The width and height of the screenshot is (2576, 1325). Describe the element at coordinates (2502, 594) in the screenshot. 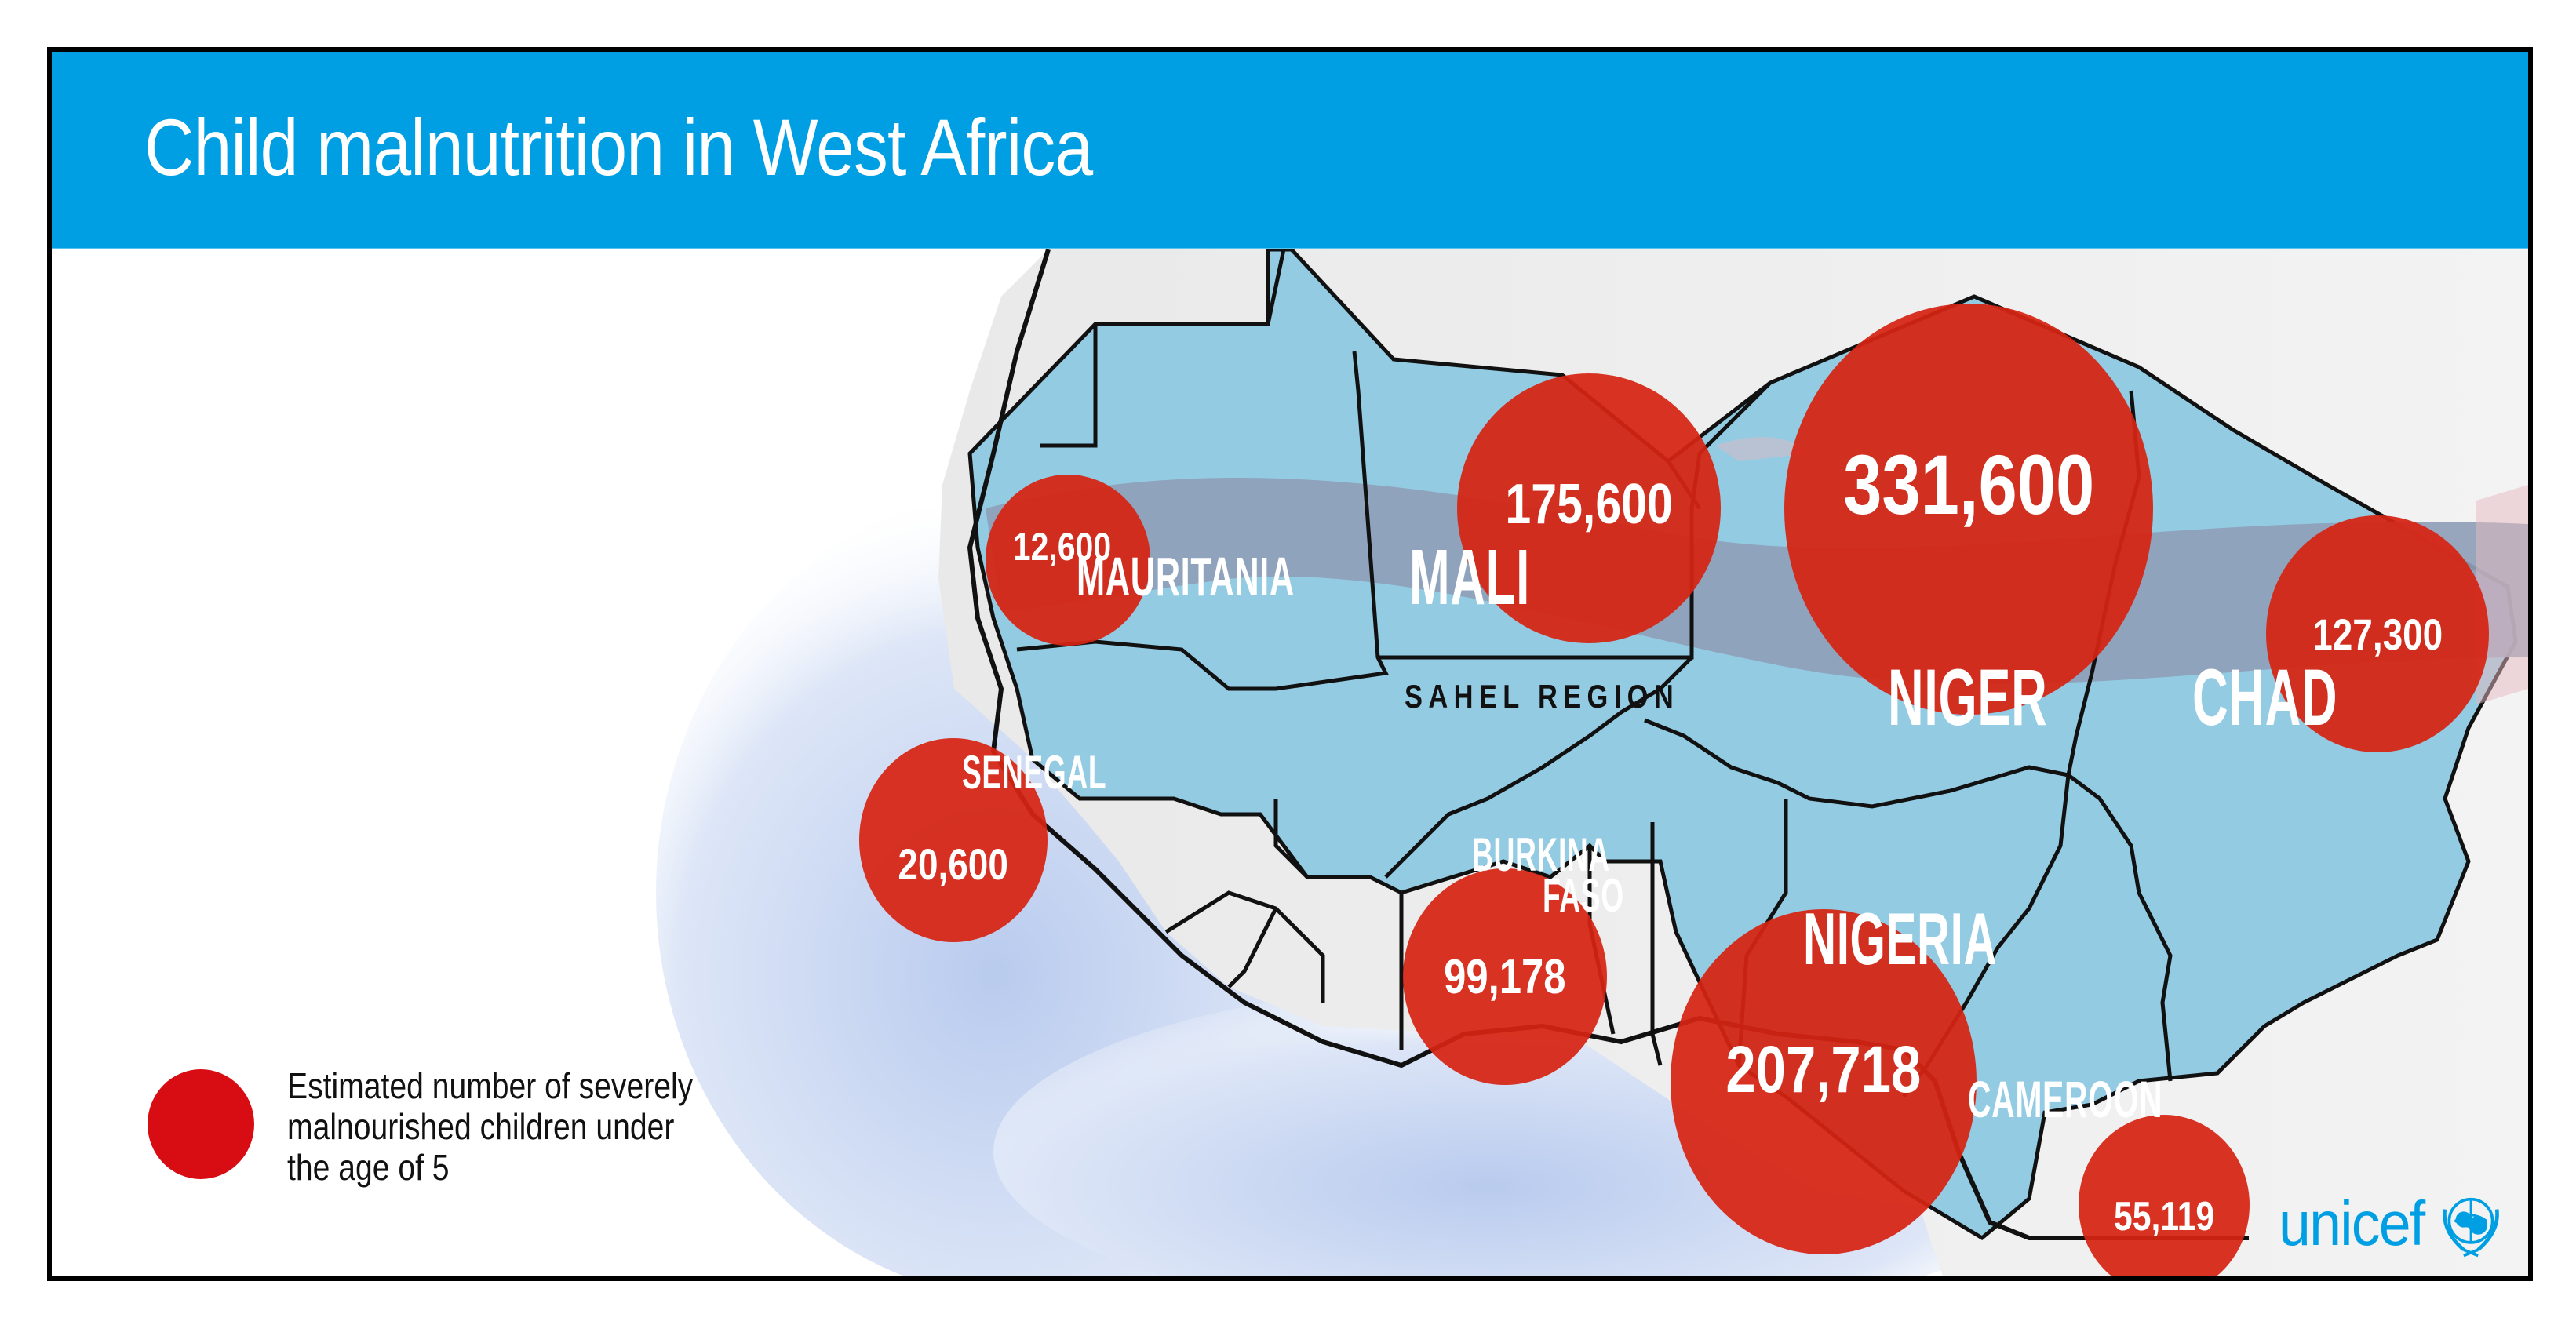

I see `east-haze` at that location.